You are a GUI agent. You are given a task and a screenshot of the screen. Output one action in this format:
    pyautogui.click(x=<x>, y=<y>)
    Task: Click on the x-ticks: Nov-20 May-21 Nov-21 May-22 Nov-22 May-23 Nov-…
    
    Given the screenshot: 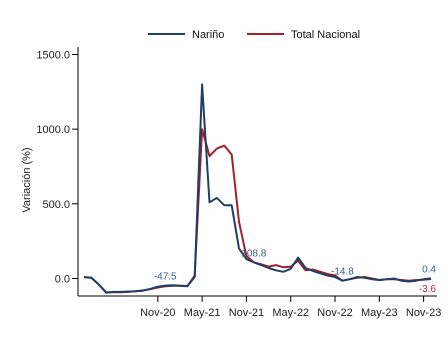 What is the action you would take?
    pyautogui.click(x=290, y=307)
    